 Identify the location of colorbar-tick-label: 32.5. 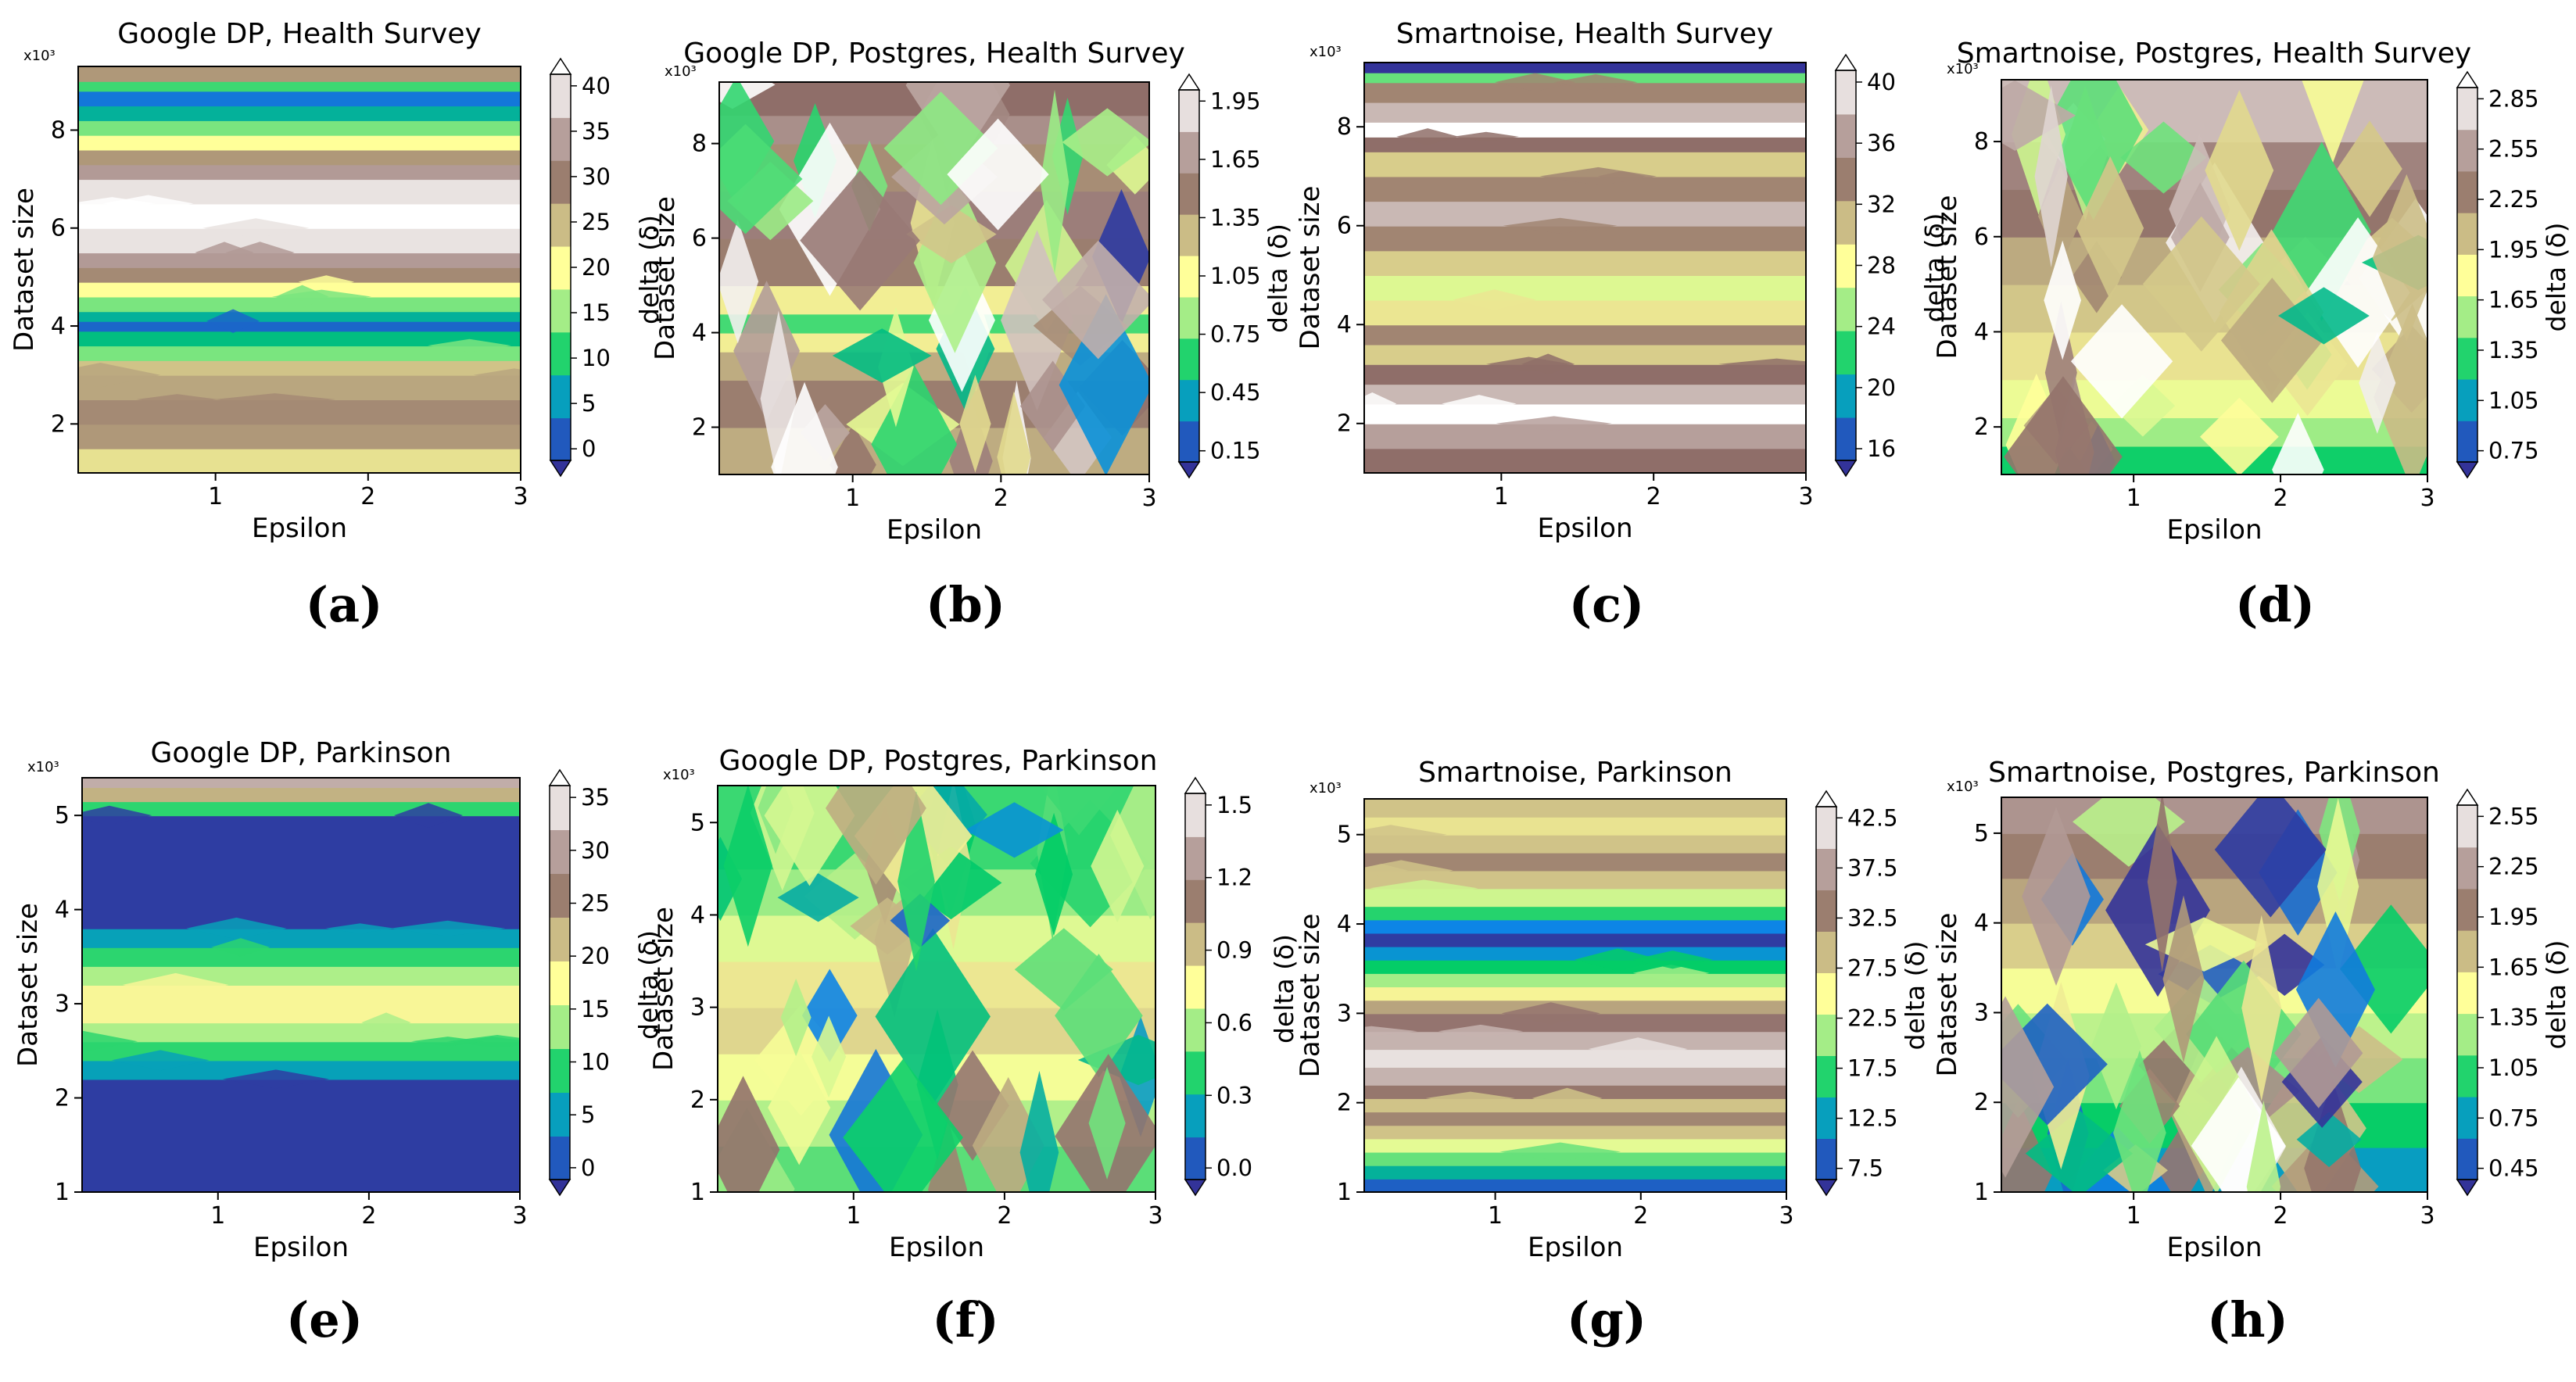
(1872, 917).